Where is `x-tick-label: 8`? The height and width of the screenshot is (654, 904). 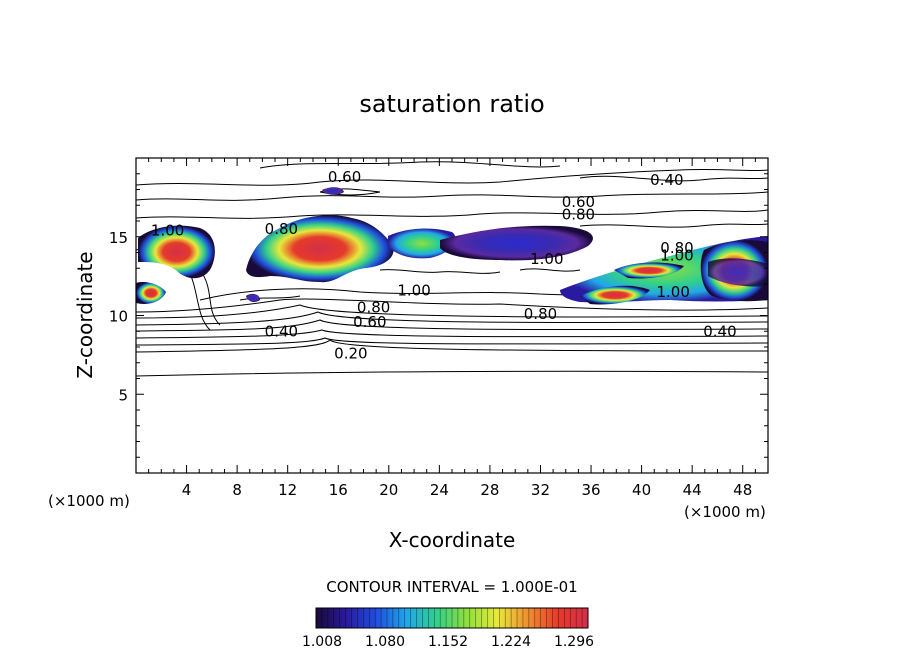 x-tick-label: 8 is located at coordinates (237, 490).